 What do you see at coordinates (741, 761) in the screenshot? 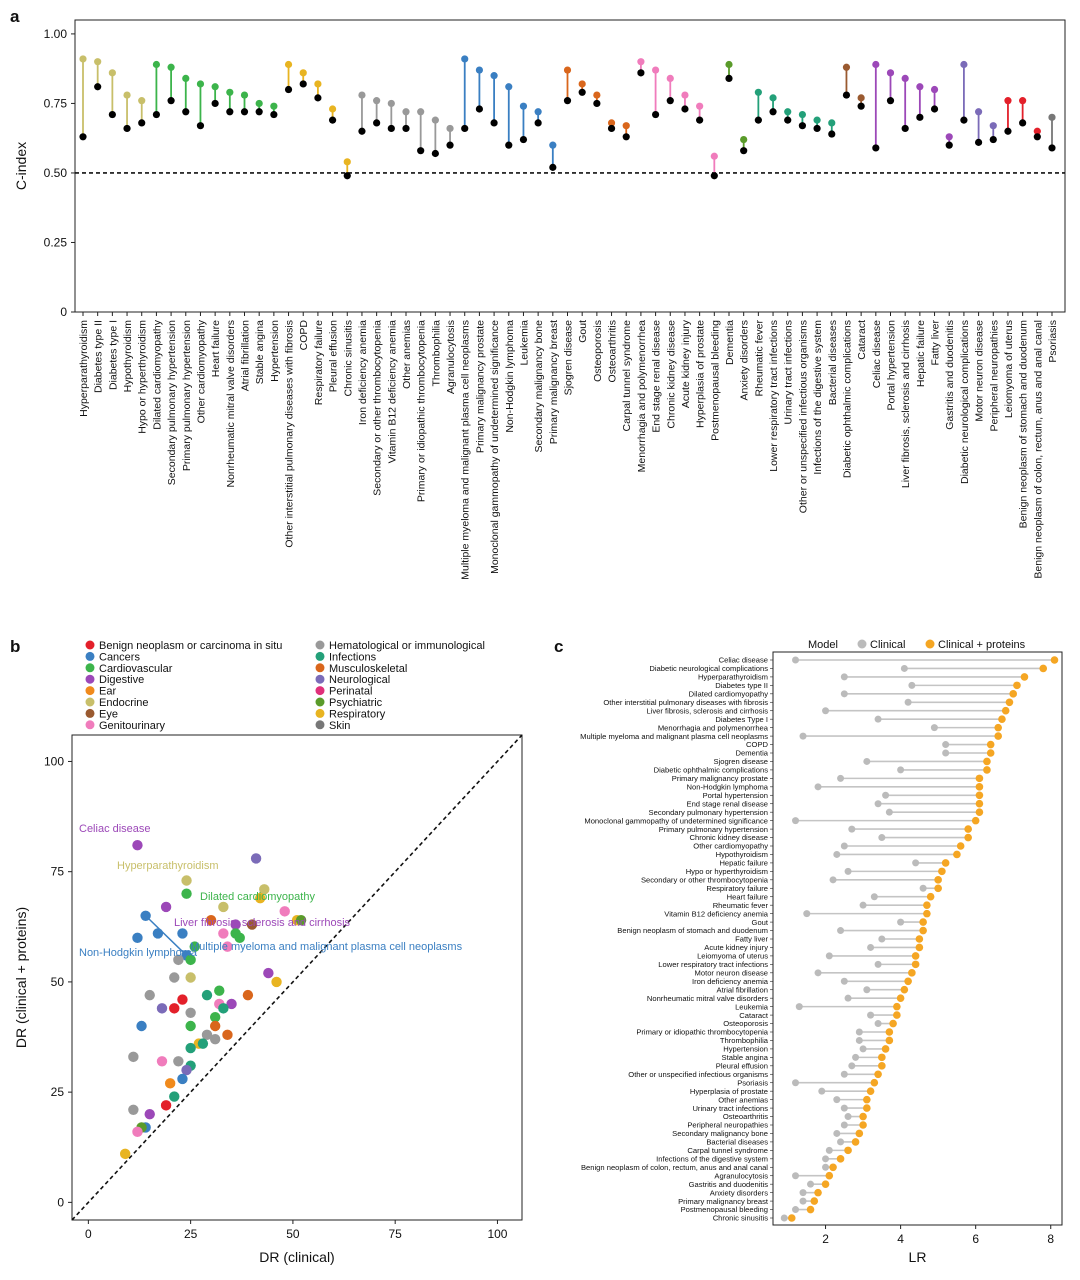
I see `y-tick-label: Sjogren disease` at bounding box center [741, 761].